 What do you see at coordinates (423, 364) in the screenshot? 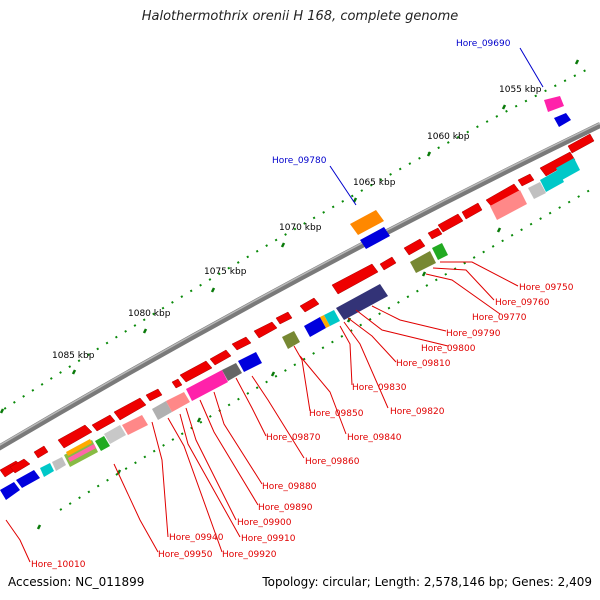
I see `gene-label-hore-09810: Hore_09810` at bounding box center [423, 364].